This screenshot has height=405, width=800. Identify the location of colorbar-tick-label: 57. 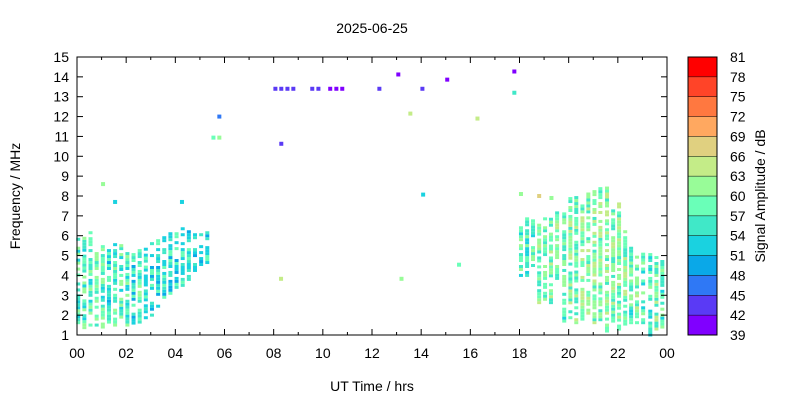
(738, 216).